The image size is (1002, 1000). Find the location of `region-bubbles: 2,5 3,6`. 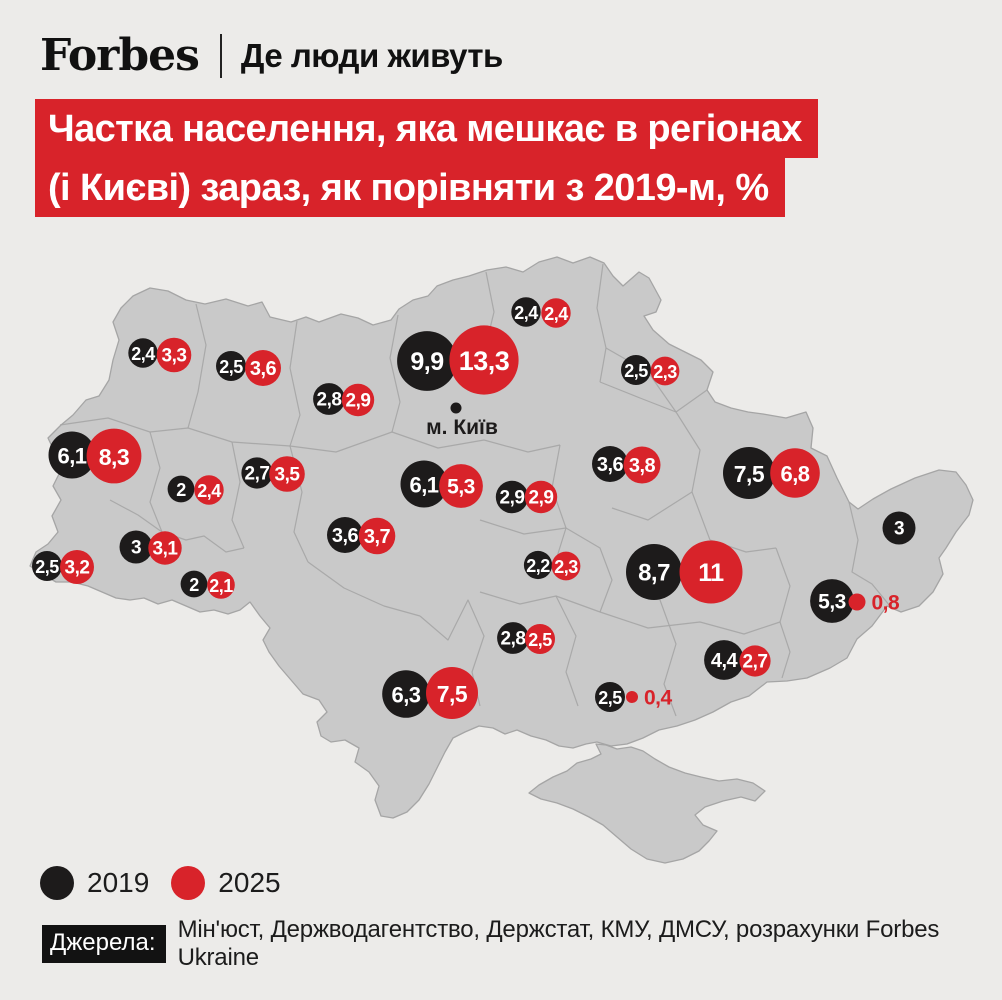

region-bubbles: 2,5 3,6 is located at coordinates (248, 368).